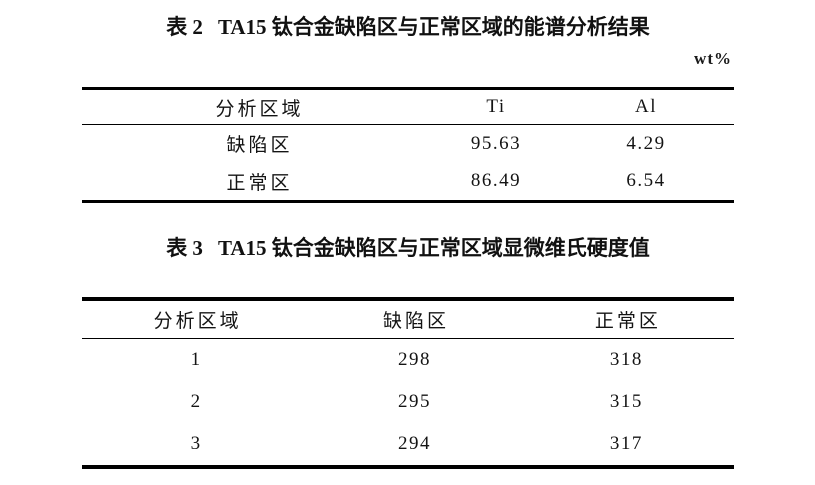 This screenshot has height=485, width=815. What do you see at coordinates (645, 106) in the screenshot?
I see `table2-header-al: Al` at bounding box center [645, 106].